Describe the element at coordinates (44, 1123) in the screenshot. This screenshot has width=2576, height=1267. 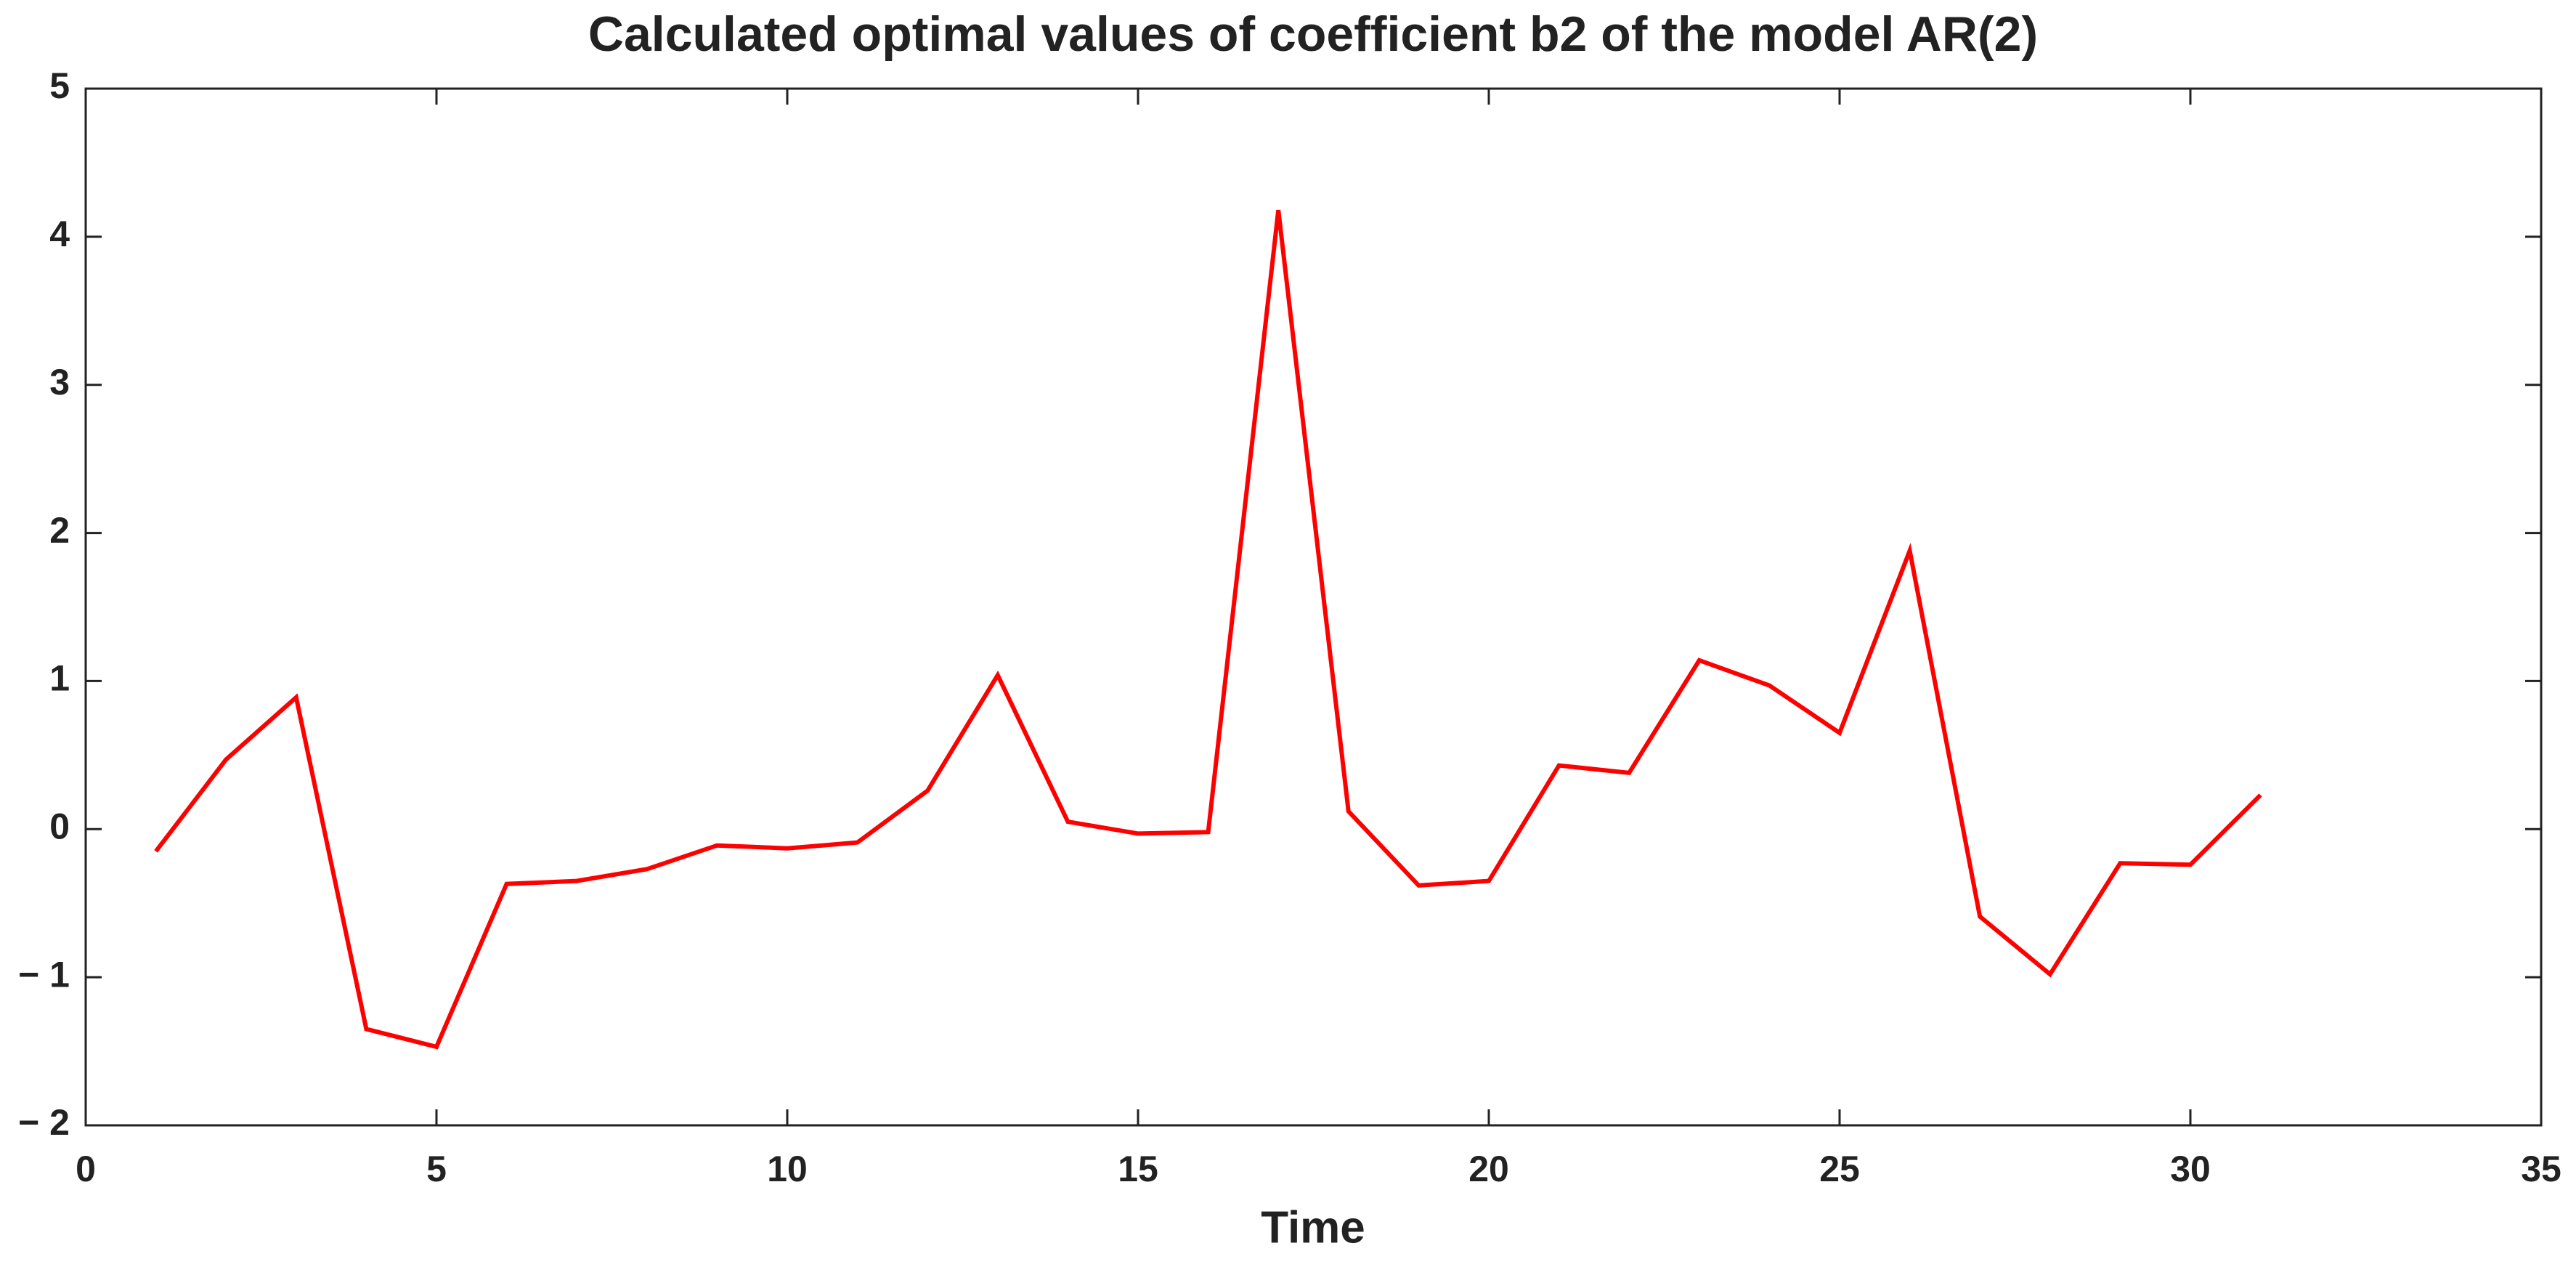
I see `y-tick-label: − 2` at that location.